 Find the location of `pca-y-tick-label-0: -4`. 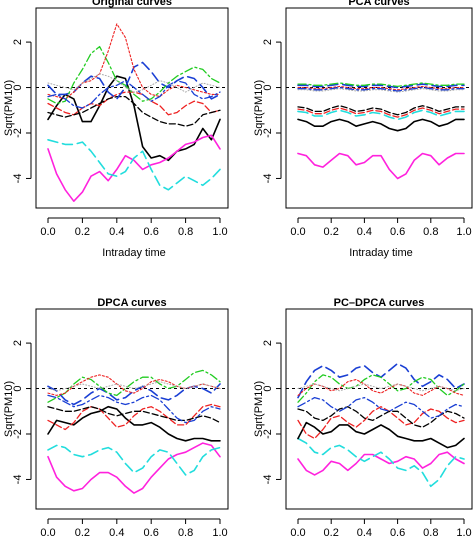

pca-y-tick-label-0: -4 is located at coordinates (268, 179).